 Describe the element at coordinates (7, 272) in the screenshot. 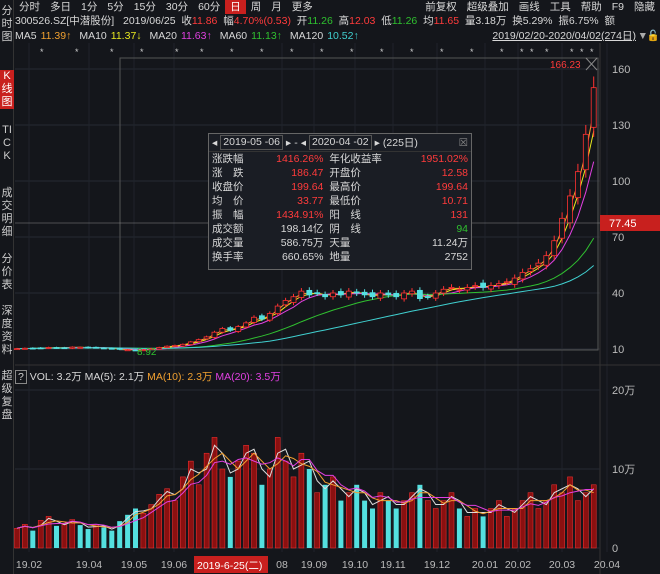

I see `sidebar-item-4: 分价表` at that location.